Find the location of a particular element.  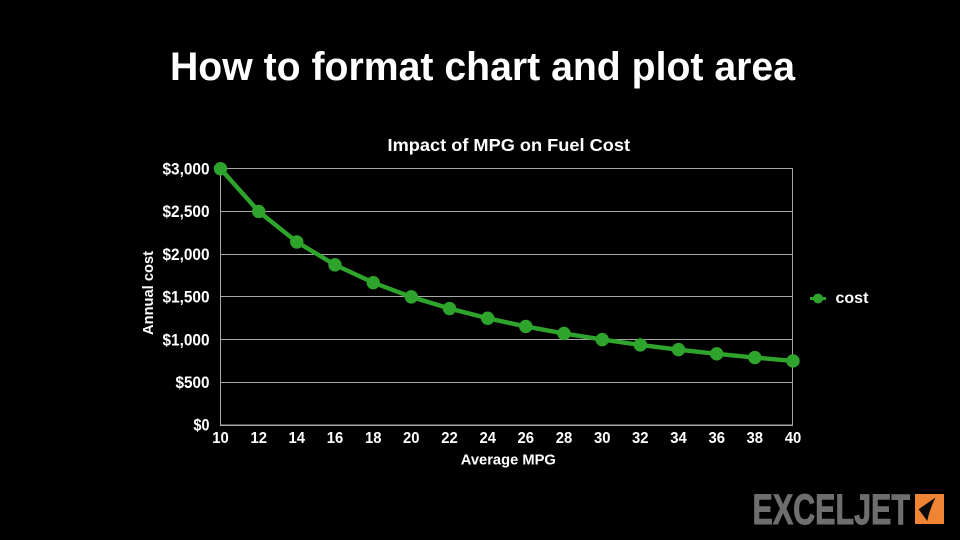

svg-text: 22 is located at coordinates (449, 438).